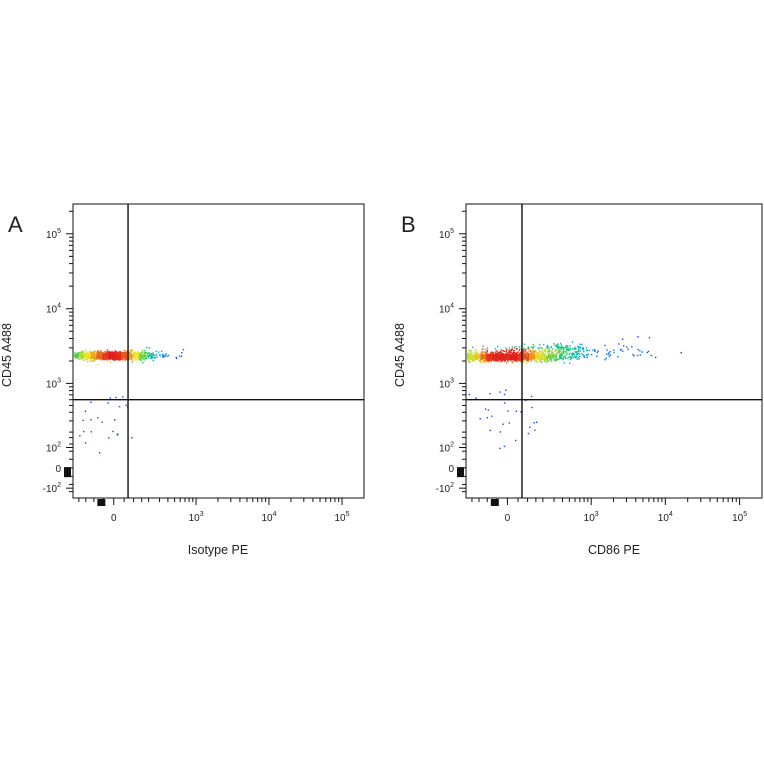 The image size is (764, 764). I want to click on events, so click(129, 400).